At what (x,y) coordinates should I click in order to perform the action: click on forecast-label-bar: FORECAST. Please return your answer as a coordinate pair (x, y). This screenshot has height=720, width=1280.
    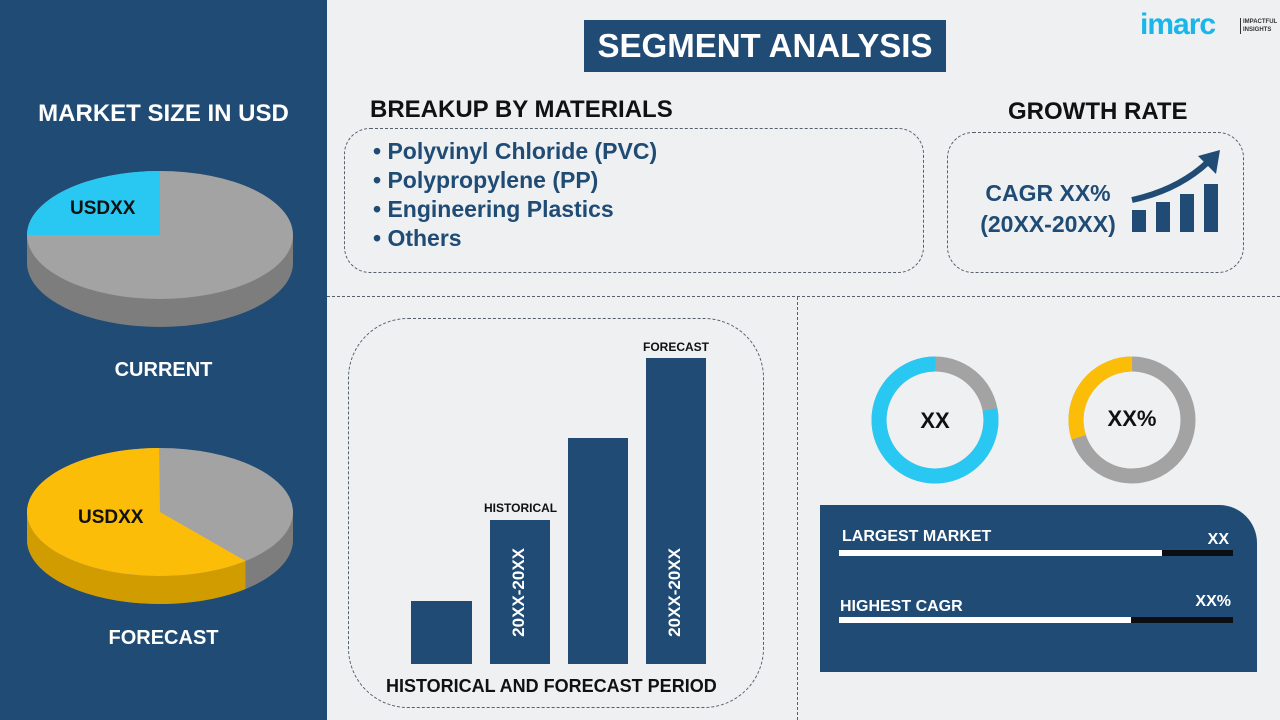
    Looking at the image, I should click on (676, 347).